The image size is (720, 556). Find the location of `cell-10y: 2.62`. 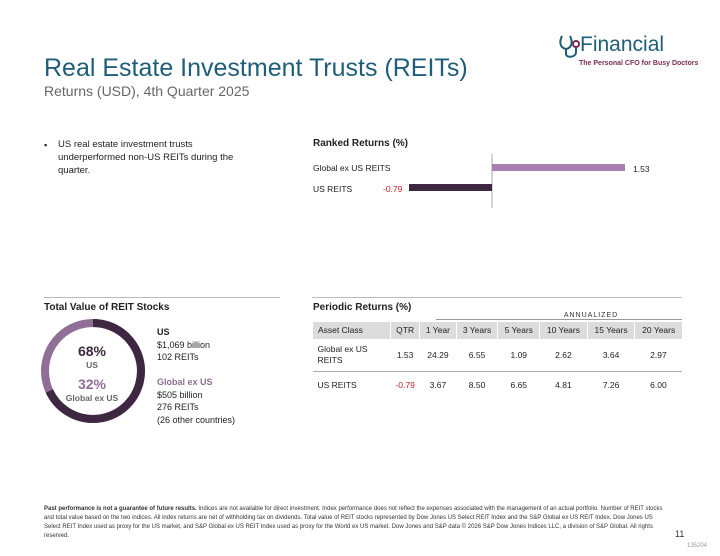

cell-10y: 2.62 is located at coordinates (563, 355).